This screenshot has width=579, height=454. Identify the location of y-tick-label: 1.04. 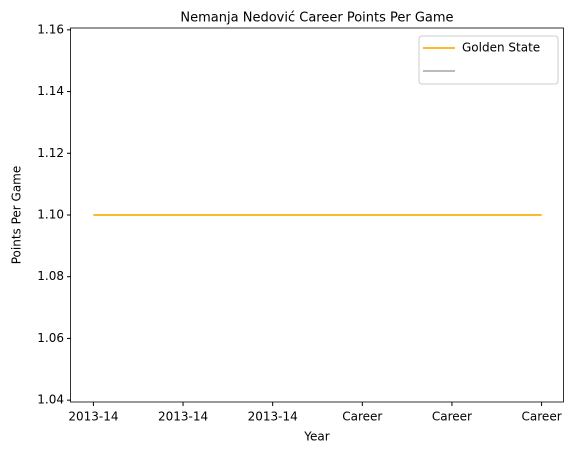
(50, 400).